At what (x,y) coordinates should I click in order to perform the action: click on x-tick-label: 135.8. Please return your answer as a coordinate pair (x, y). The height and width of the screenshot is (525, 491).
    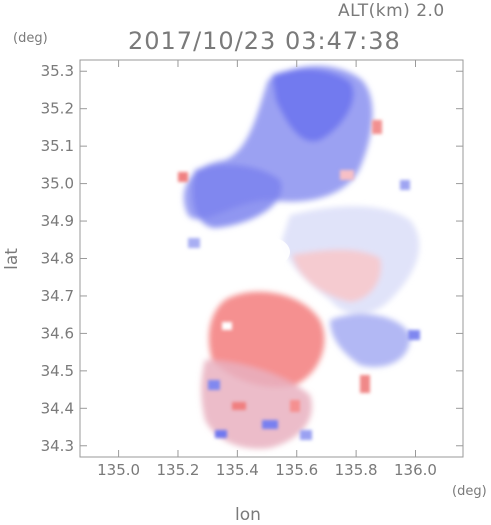
    Looking at the image, I should click on (356, 470).